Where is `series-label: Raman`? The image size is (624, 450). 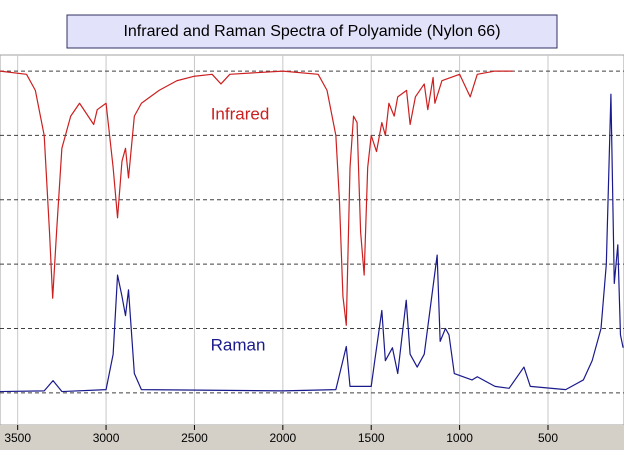 series-label: Raman is located at coordinates (238, 344).